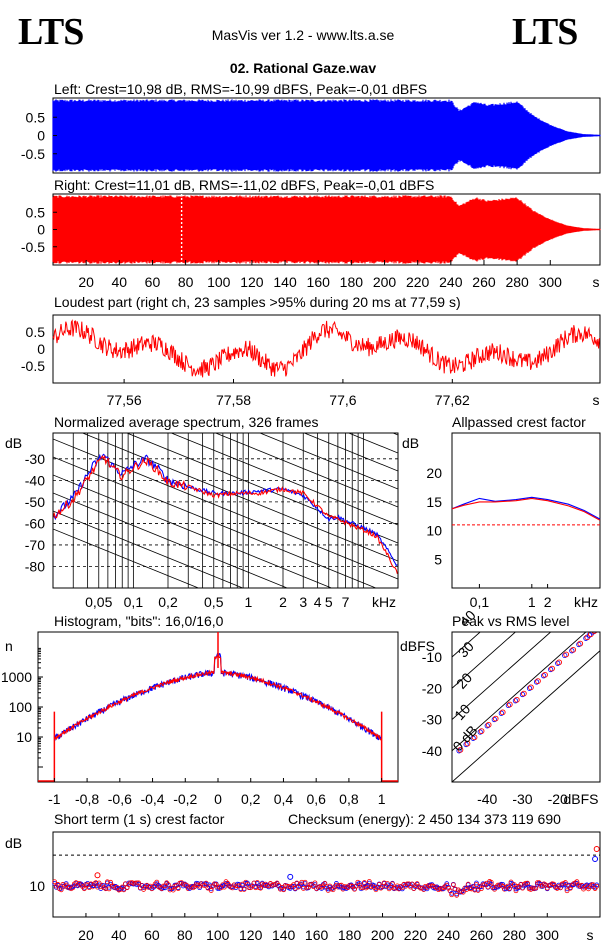 The height and width of the screenshot is (946, 606). Describe the element at coordinates (153, 282) in the screenshot. I see `time-axis-tick-label: 60` at that location.